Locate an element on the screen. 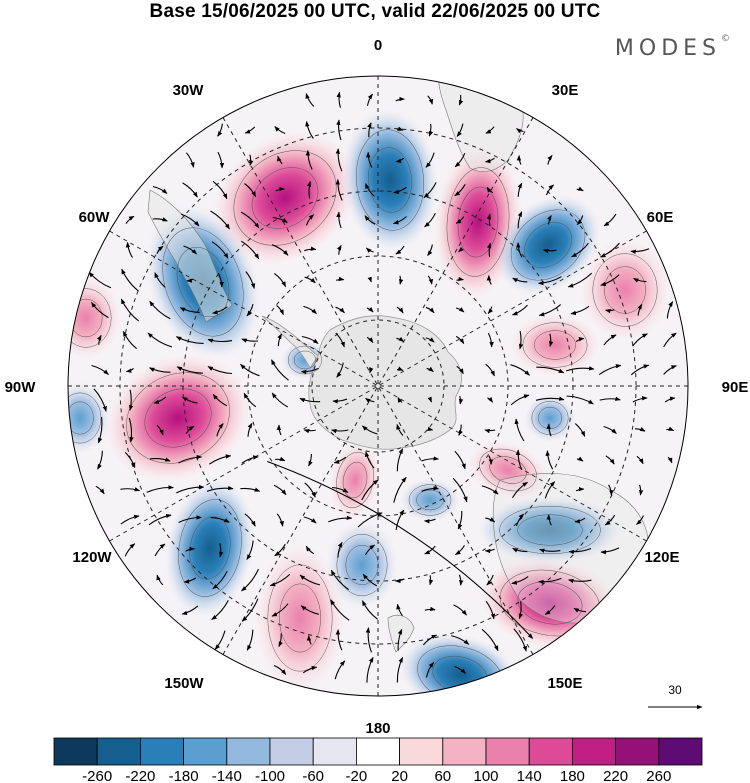 The width and height of the screenshot is (750, 783). lon-label-60e: 60E is located at coordinates (660, 217).